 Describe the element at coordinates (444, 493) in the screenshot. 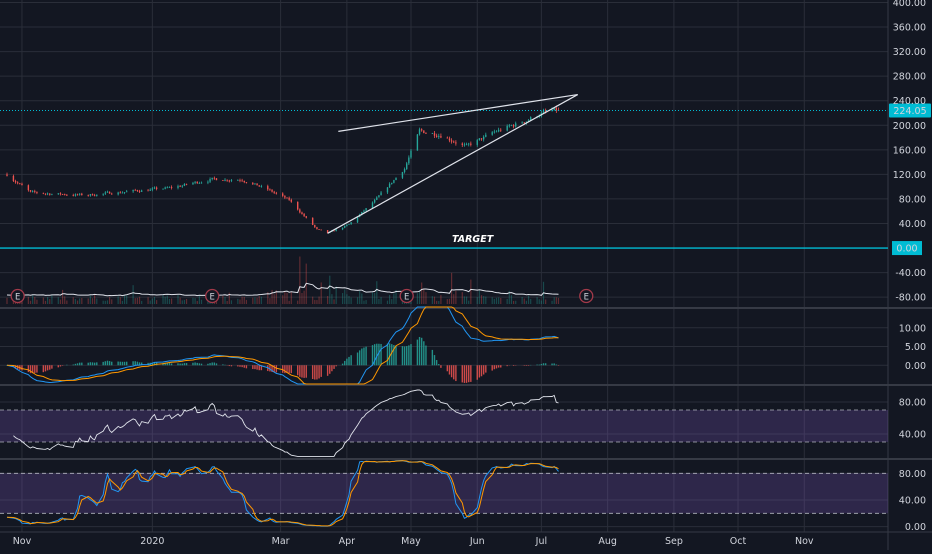

I see `stoch-band` at that location.